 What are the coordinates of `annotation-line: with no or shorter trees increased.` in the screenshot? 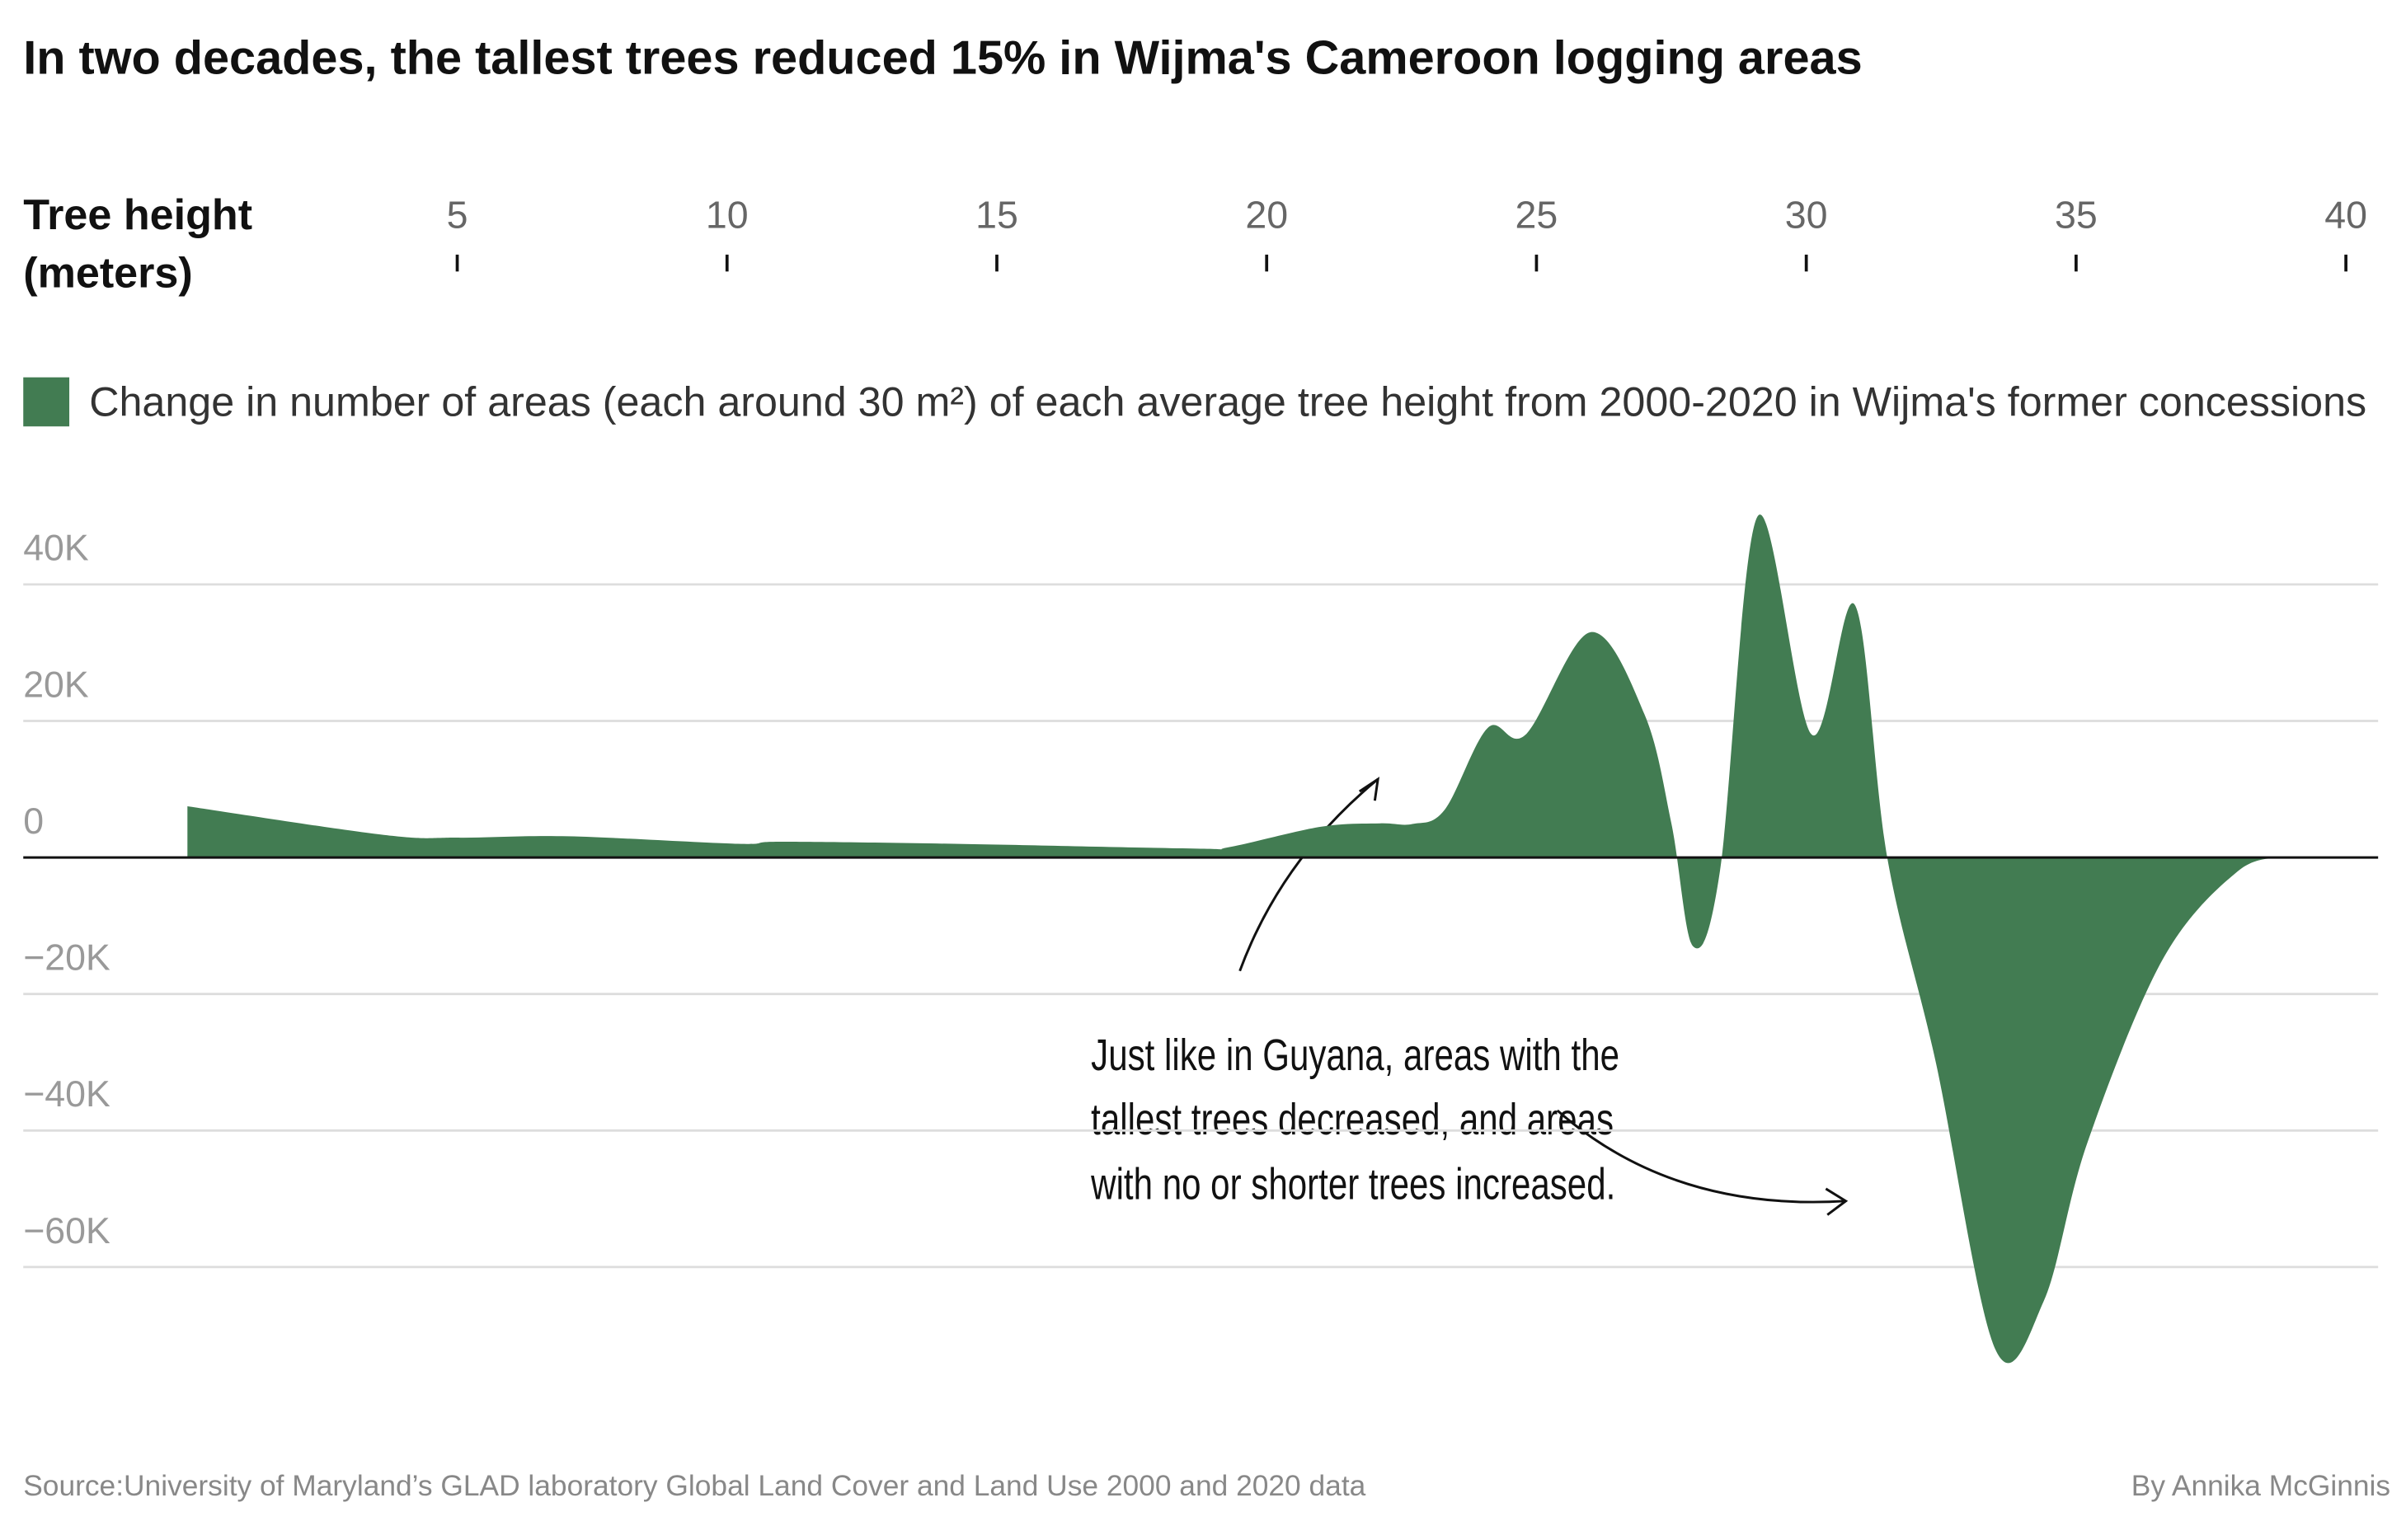 It's located at (1352, 1184).